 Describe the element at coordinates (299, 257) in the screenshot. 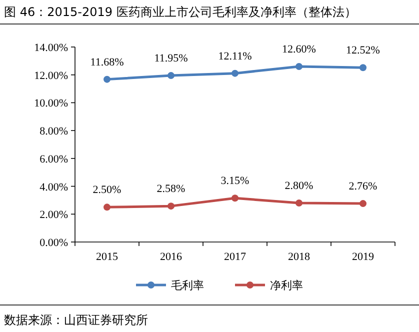

I see `x-tick-label: 2018` at that location.